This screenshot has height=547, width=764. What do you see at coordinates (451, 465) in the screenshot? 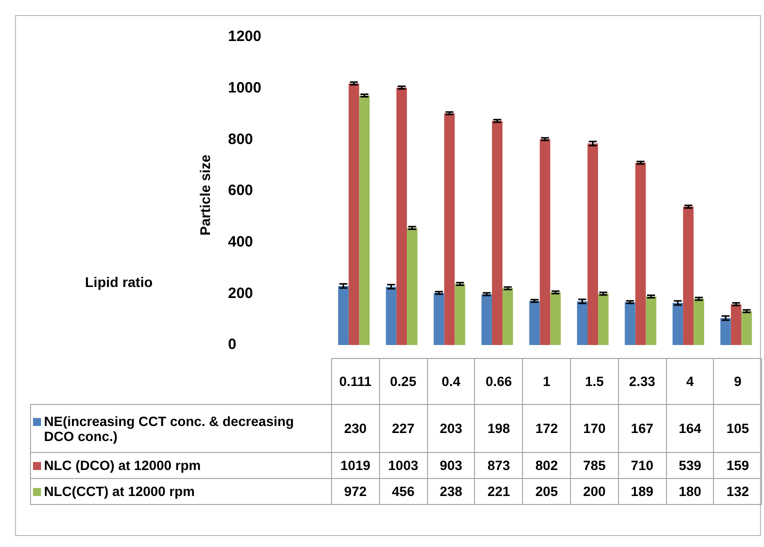
I see `data-label: 903` at bounding box center [451, 465].